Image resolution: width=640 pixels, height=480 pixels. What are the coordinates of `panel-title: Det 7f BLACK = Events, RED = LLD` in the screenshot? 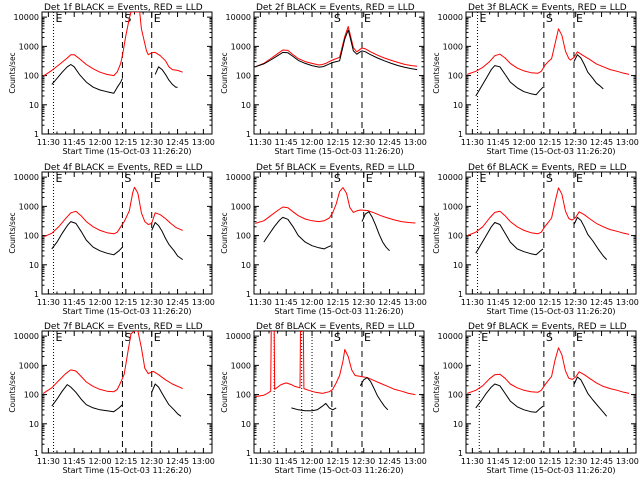 It's located at (123, 327).